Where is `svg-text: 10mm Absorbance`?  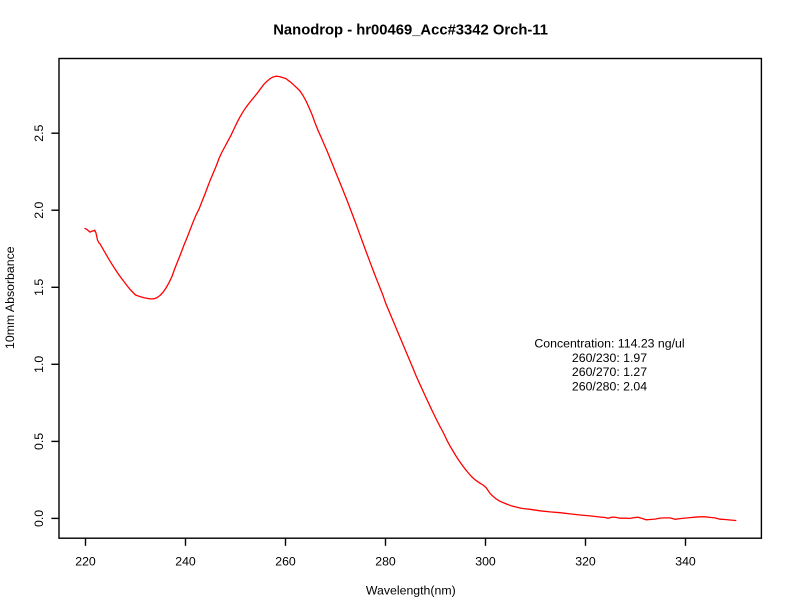
svg-text: 10mm Absorbance is located at coordinates (10, 297).